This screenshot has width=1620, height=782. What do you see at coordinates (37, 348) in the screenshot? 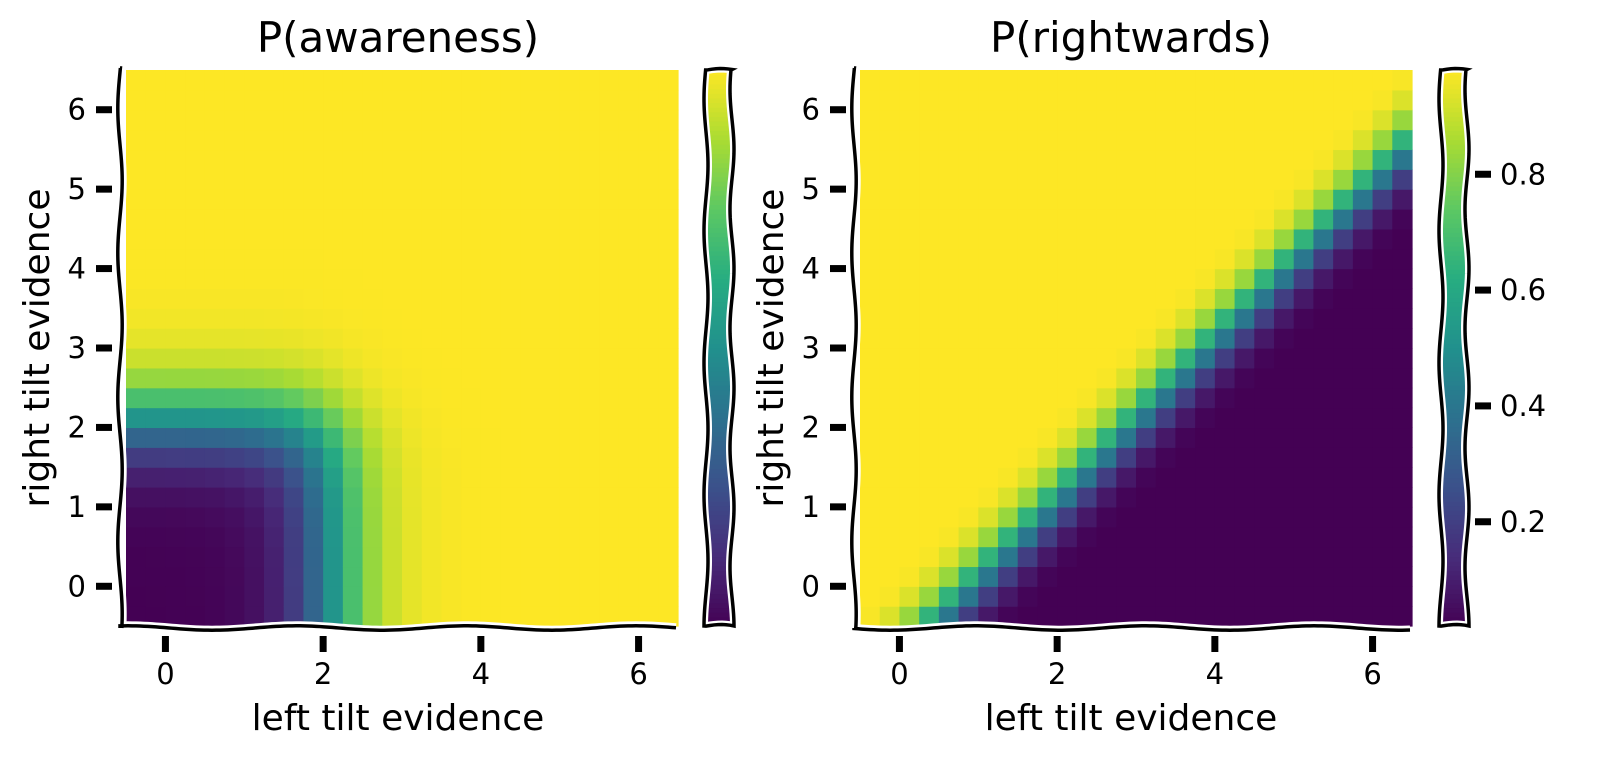
I see `y-axis-label: right tilt evidence` at bounding box center [37, 348].